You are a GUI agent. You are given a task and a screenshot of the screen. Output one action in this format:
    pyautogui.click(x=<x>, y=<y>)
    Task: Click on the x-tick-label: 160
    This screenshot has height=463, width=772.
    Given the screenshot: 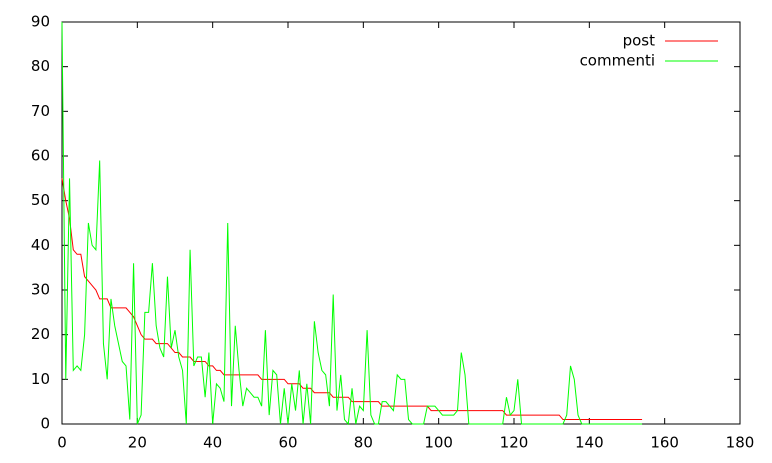 What is the action you would take?
    pyautogui.click(x=664, y=443)
    